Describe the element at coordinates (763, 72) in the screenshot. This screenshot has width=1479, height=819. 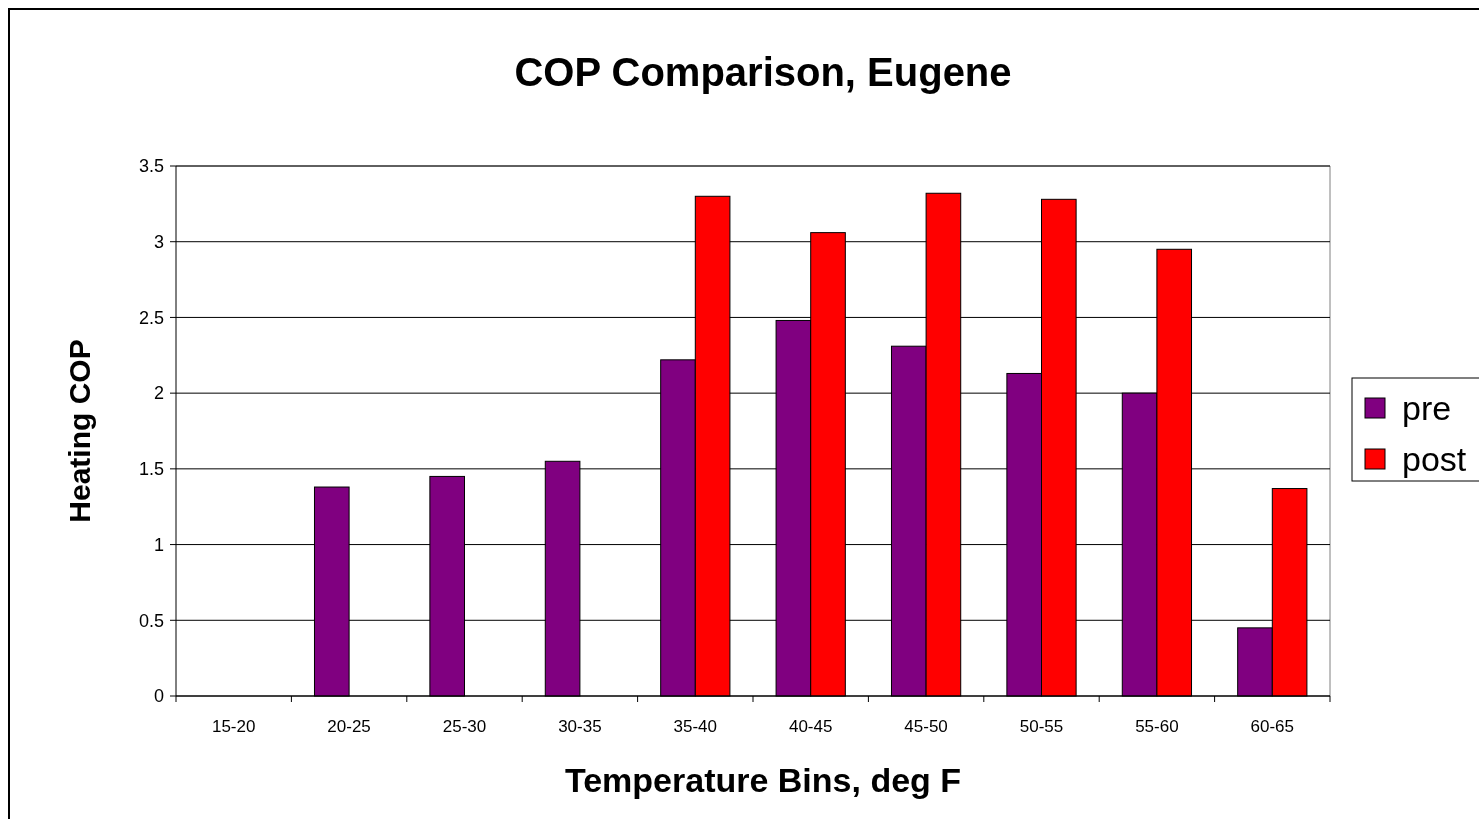
I see `chart-title: COP Comparison, Eugene` at that location.